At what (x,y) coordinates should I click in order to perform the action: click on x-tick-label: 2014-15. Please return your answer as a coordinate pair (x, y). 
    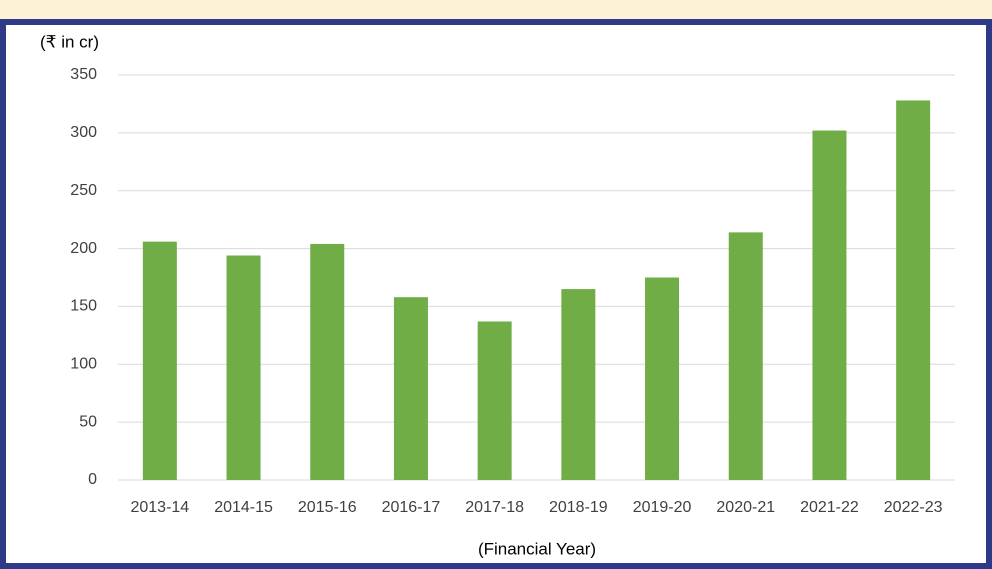
    Looking at the image, I should click on (243, 507).